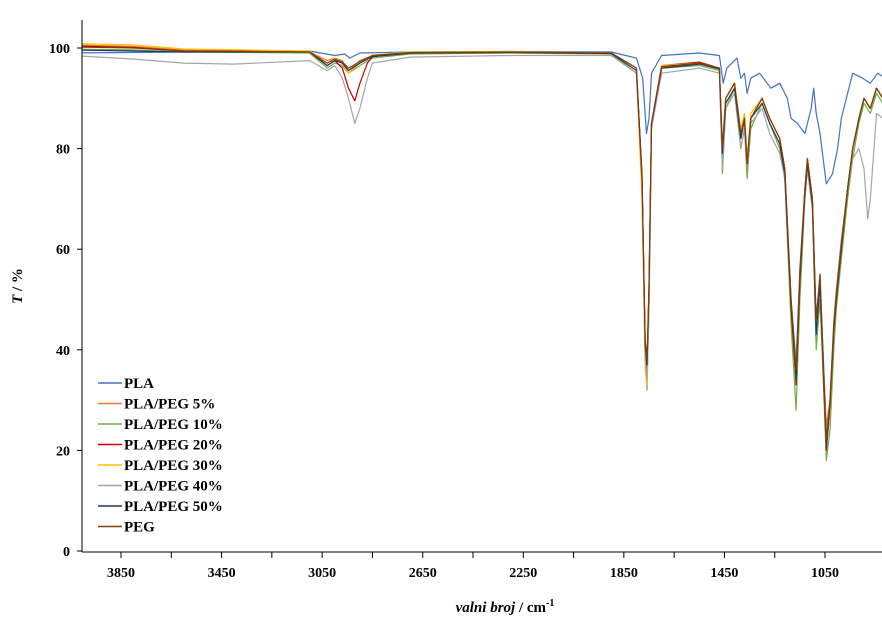  I want to click on legend-label-pla-peg-20: PLA/PEG 20%, so click(173, 446).